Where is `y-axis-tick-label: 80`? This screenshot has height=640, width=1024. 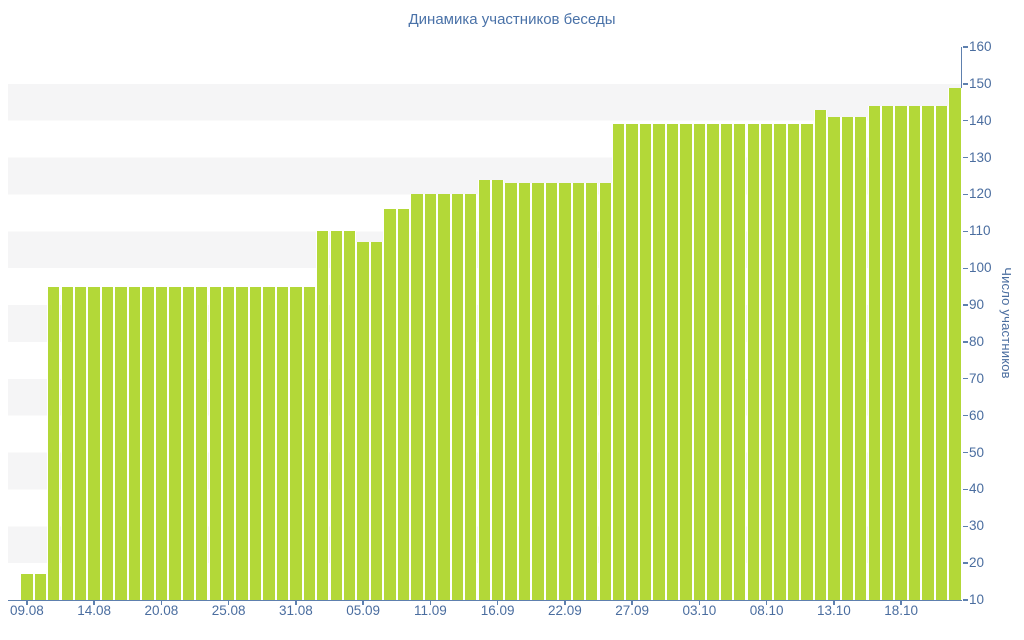 y-axis-tick-label: 80 is located at coordinates (977, 341).